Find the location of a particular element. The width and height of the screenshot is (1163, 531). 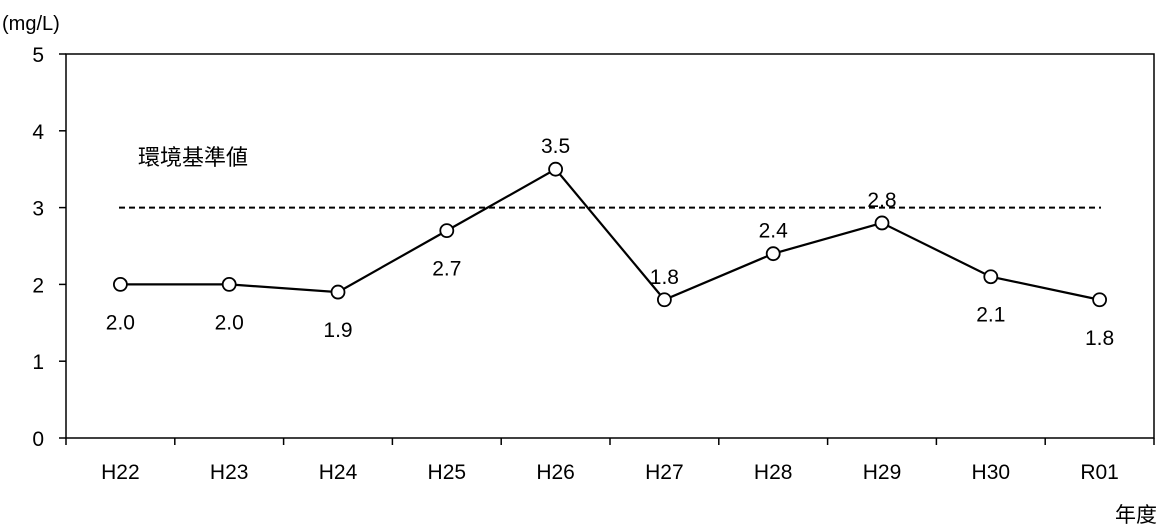

data-label: 2.8 is located at coordinates (881, 200).